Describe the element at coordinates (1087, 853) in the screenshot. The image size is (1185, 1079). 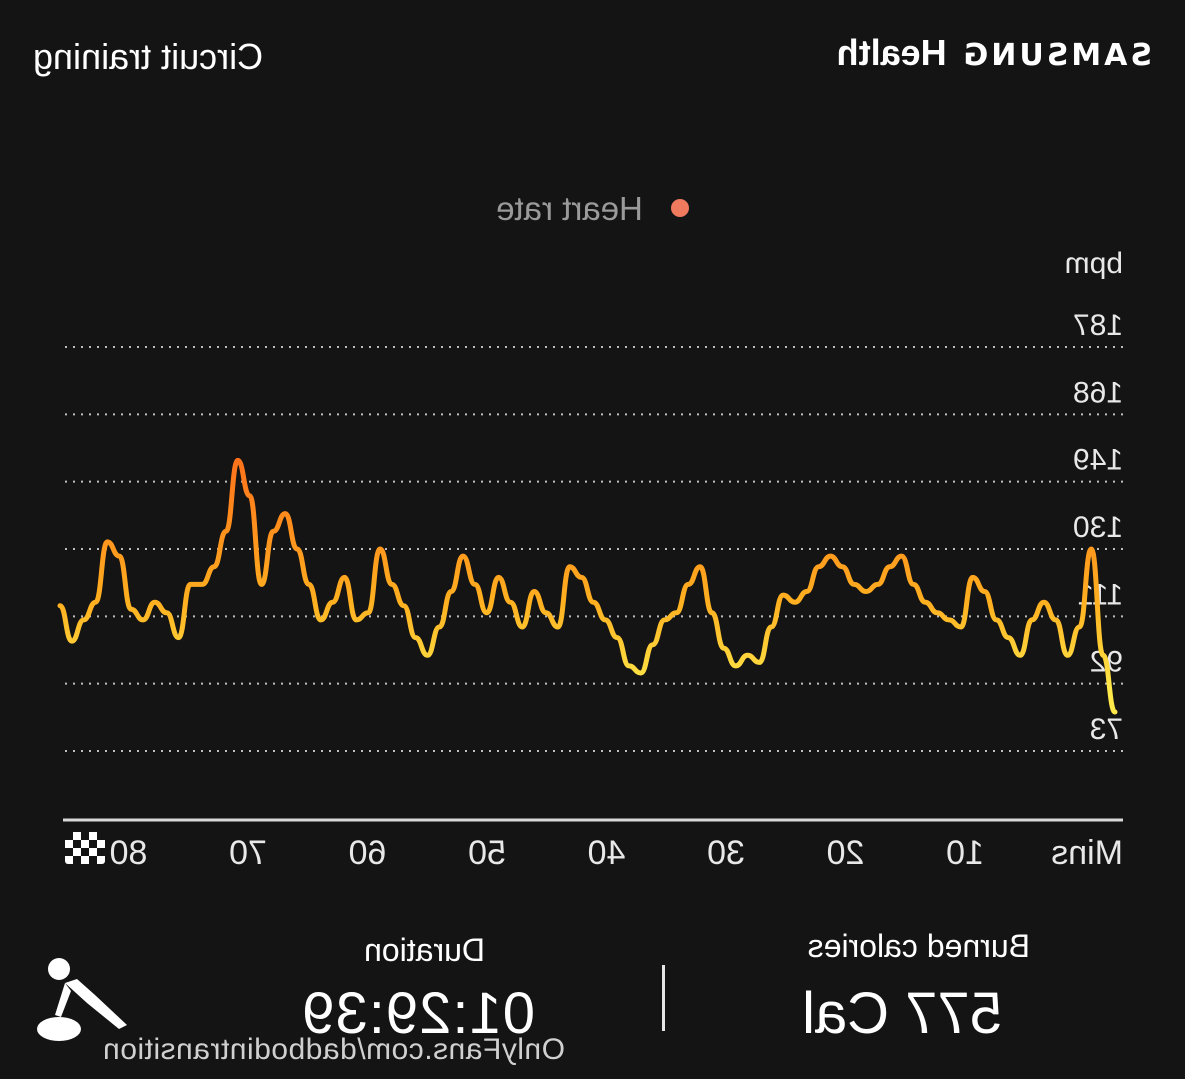
I see `x-axis-label: Mins` at that location.